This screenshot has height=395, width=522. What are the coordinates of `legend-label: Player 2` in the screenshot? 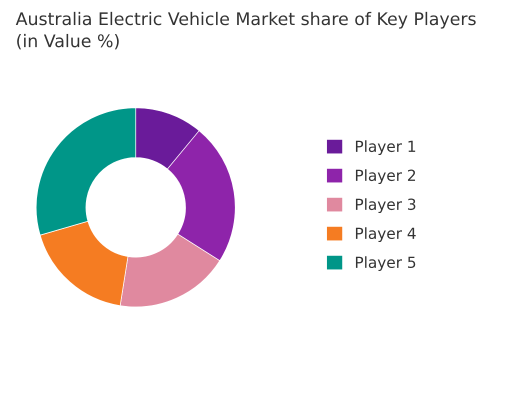 It's located at (386, 176).